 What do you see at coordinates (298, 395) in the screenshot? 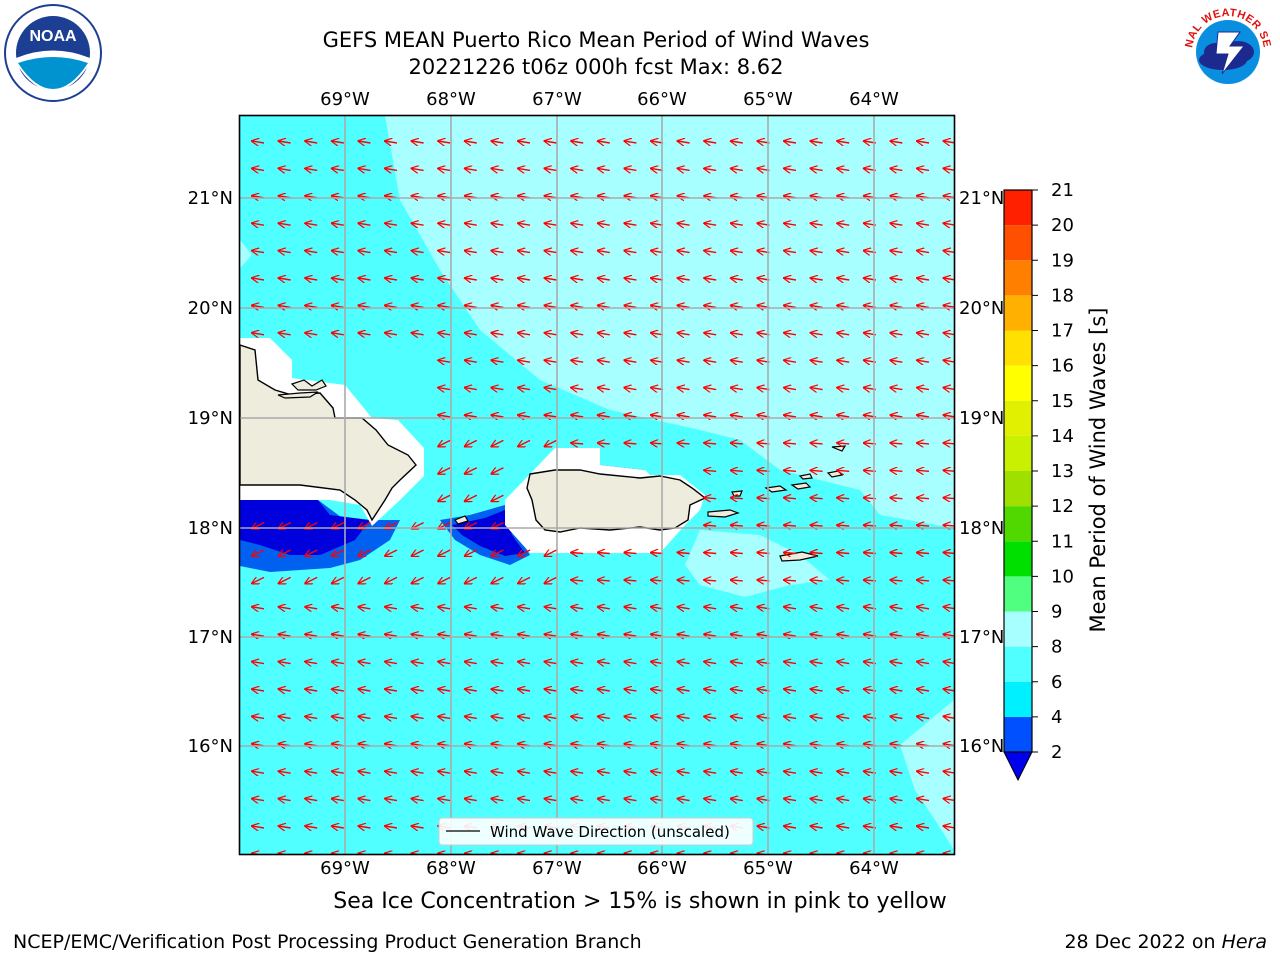
I see `land-tortuga` at bounding box center [298, 395].